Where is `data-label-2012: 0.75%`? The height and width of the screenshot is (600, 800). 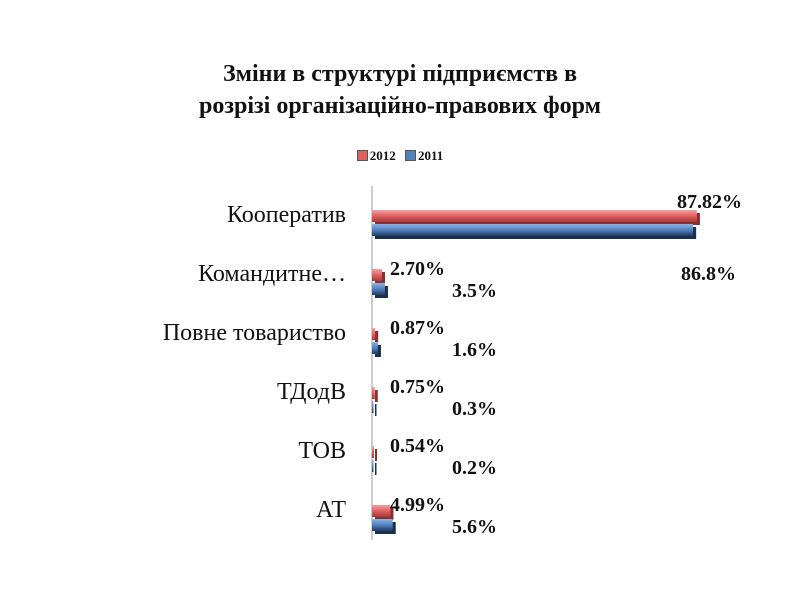
data-label-2012: 0.75% is located at coordinates (417, 387).